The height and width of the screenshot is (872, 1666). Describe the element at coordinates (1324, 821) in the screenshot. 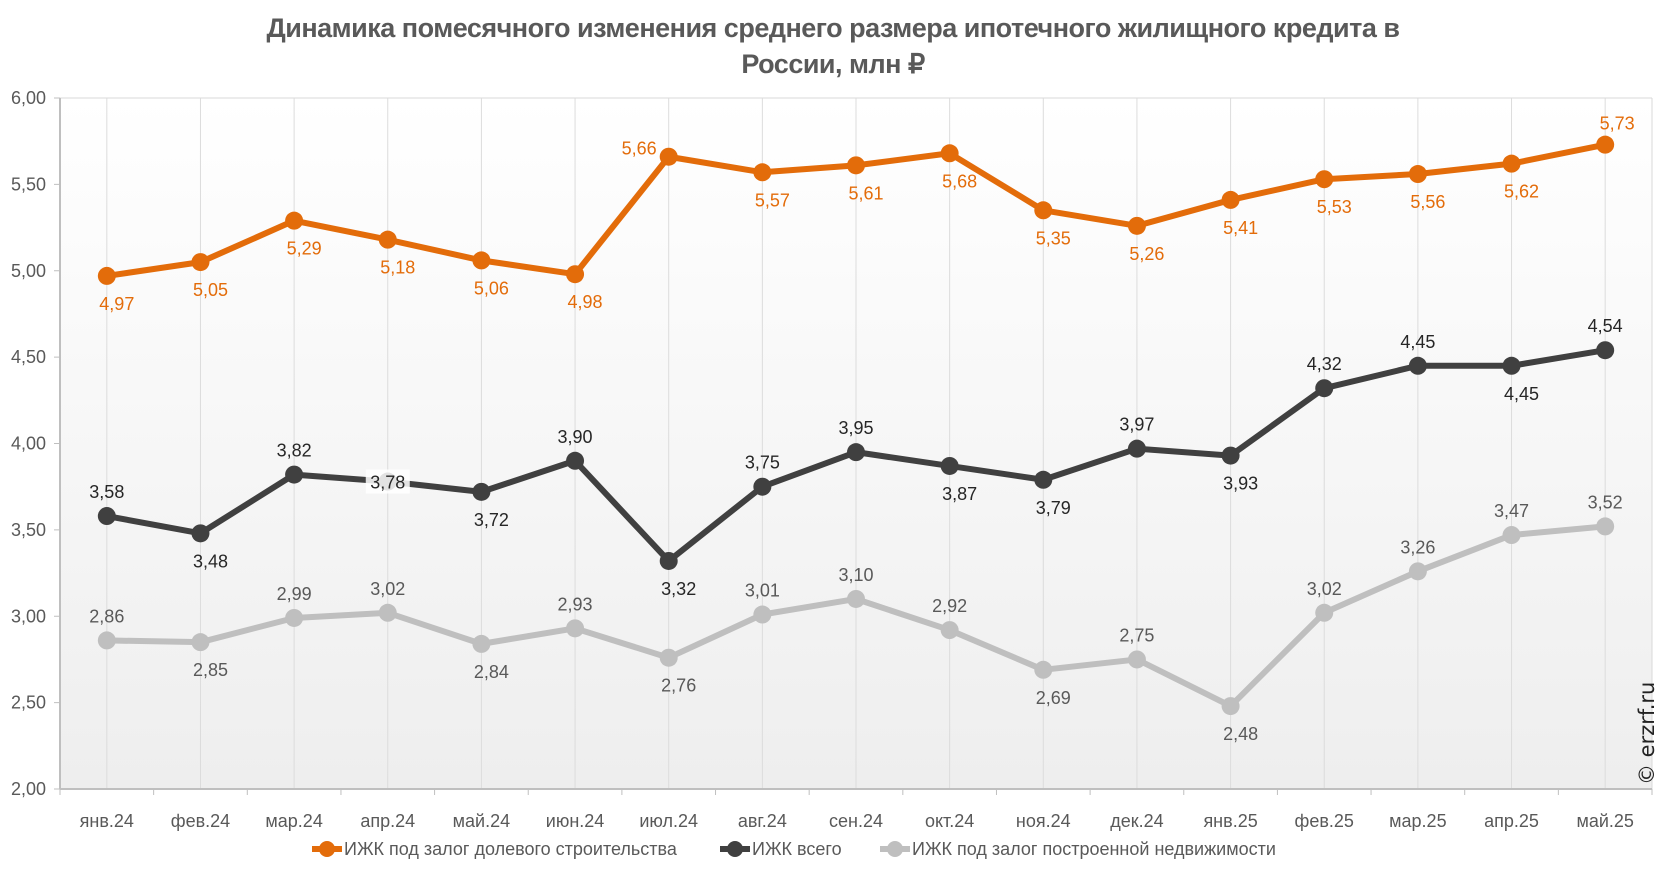

I see `x-tick-label: фев.25` at that location.